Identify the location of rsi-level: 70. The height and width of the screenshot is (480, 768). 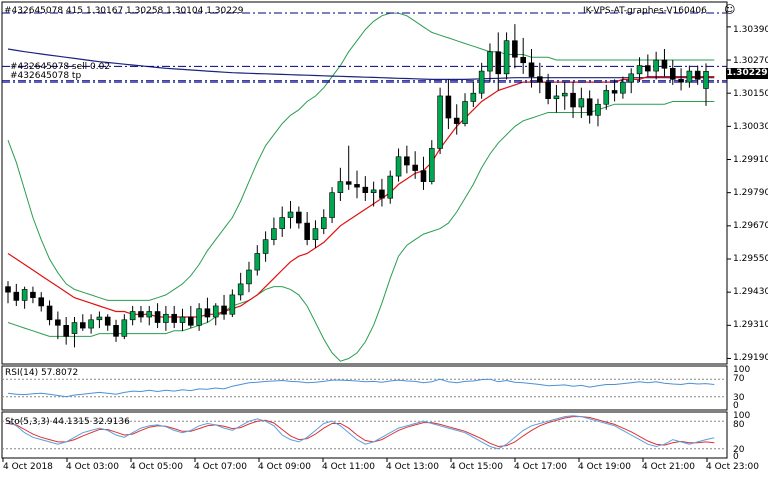
(739, 379).